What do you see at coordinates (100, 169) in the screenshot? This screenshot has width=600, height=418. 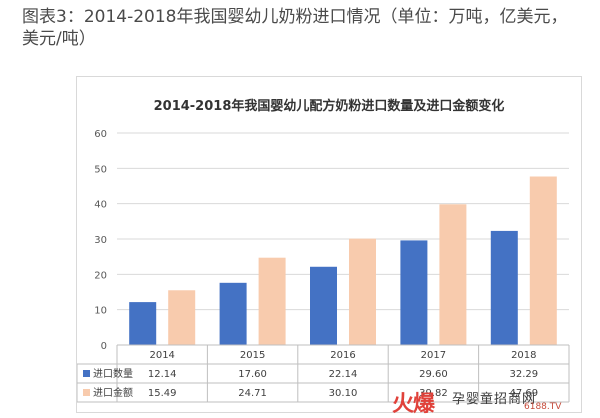 I see `y-tick-label: 50` at bounding box center [100, 169].